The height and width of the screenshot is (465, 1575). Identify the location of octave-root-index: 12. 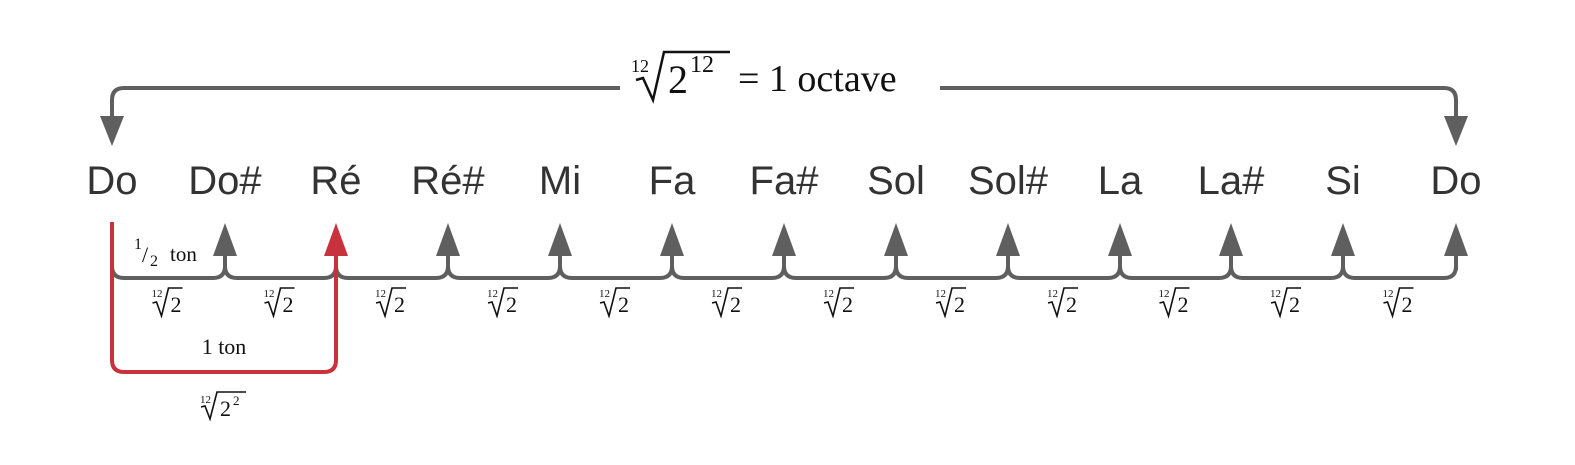
(640, 66).